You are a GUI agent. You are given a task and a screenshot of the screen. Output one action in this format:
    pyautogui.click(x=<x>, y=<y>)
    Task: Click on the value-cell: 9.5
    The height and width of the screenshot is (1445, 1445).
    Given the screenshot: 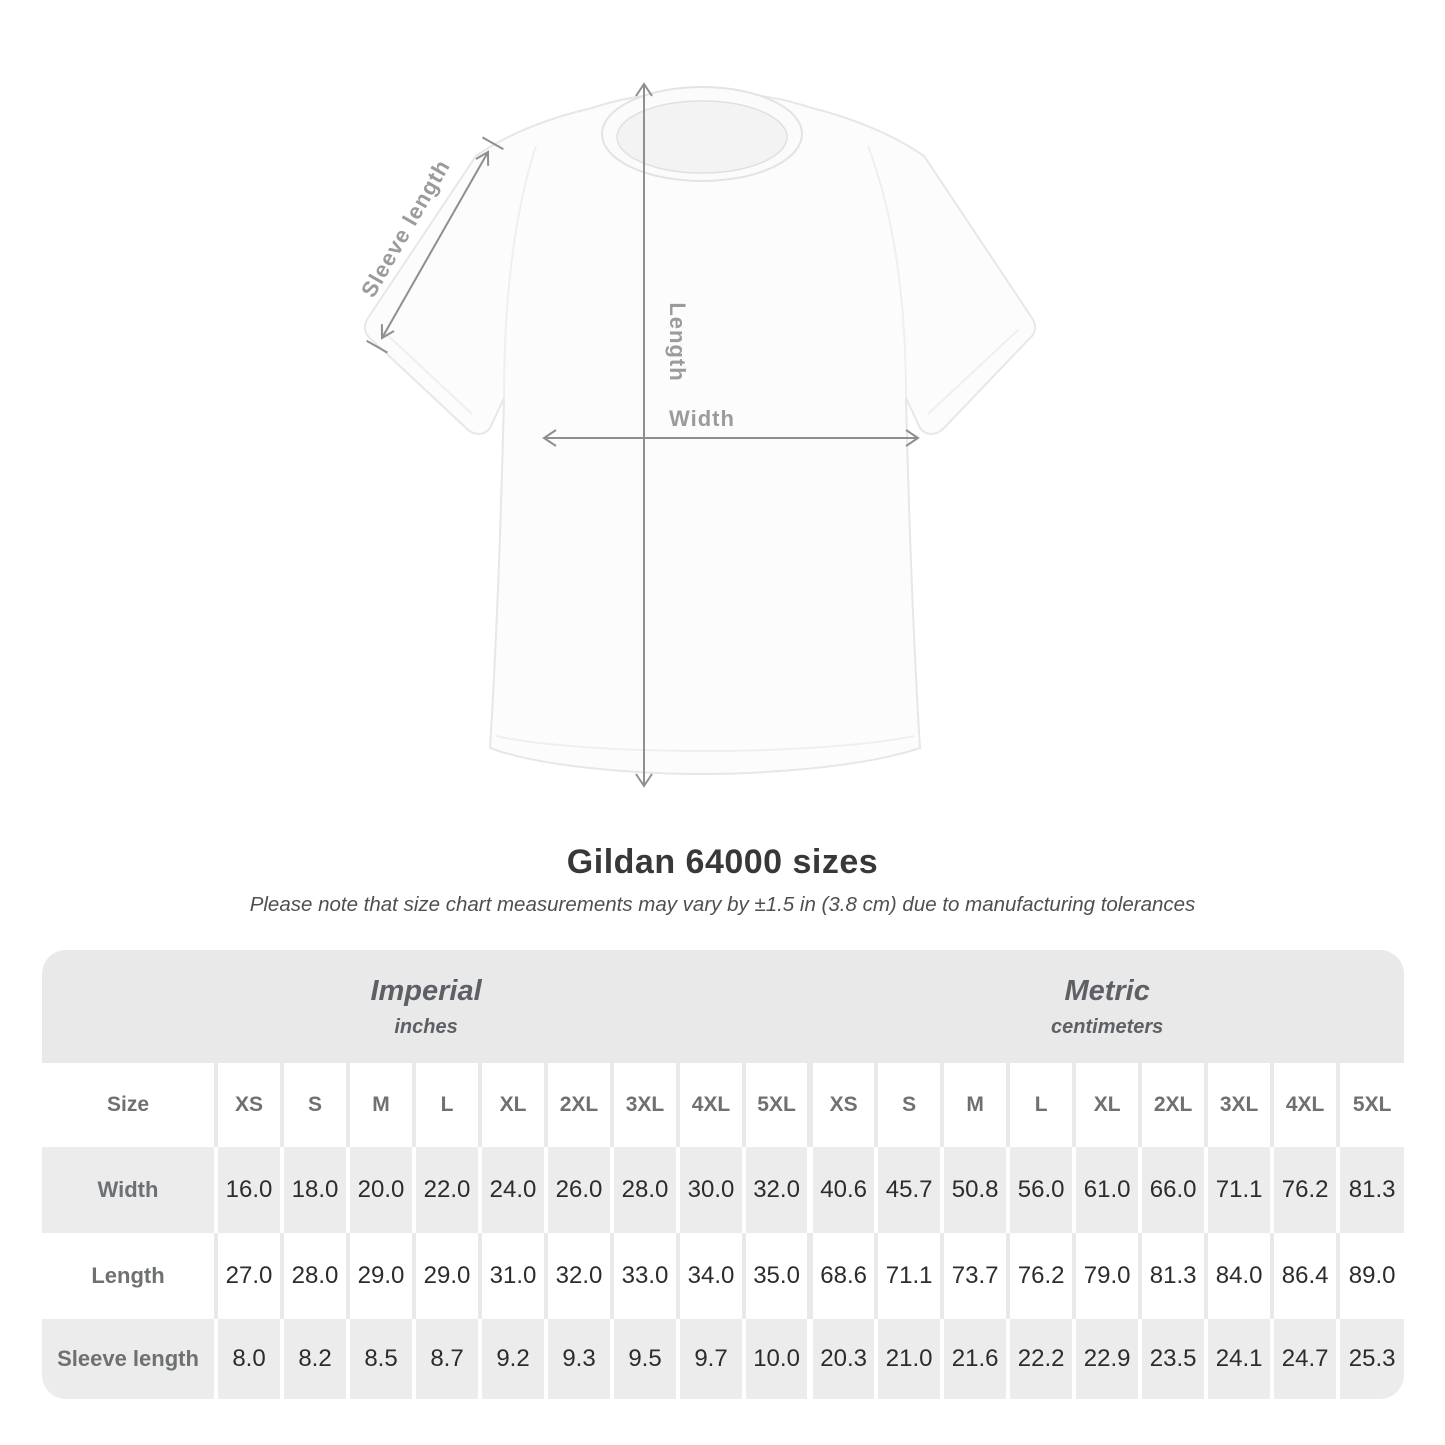 What is the action you would take?
    pyautogui.click(x=644, y=1359)
    